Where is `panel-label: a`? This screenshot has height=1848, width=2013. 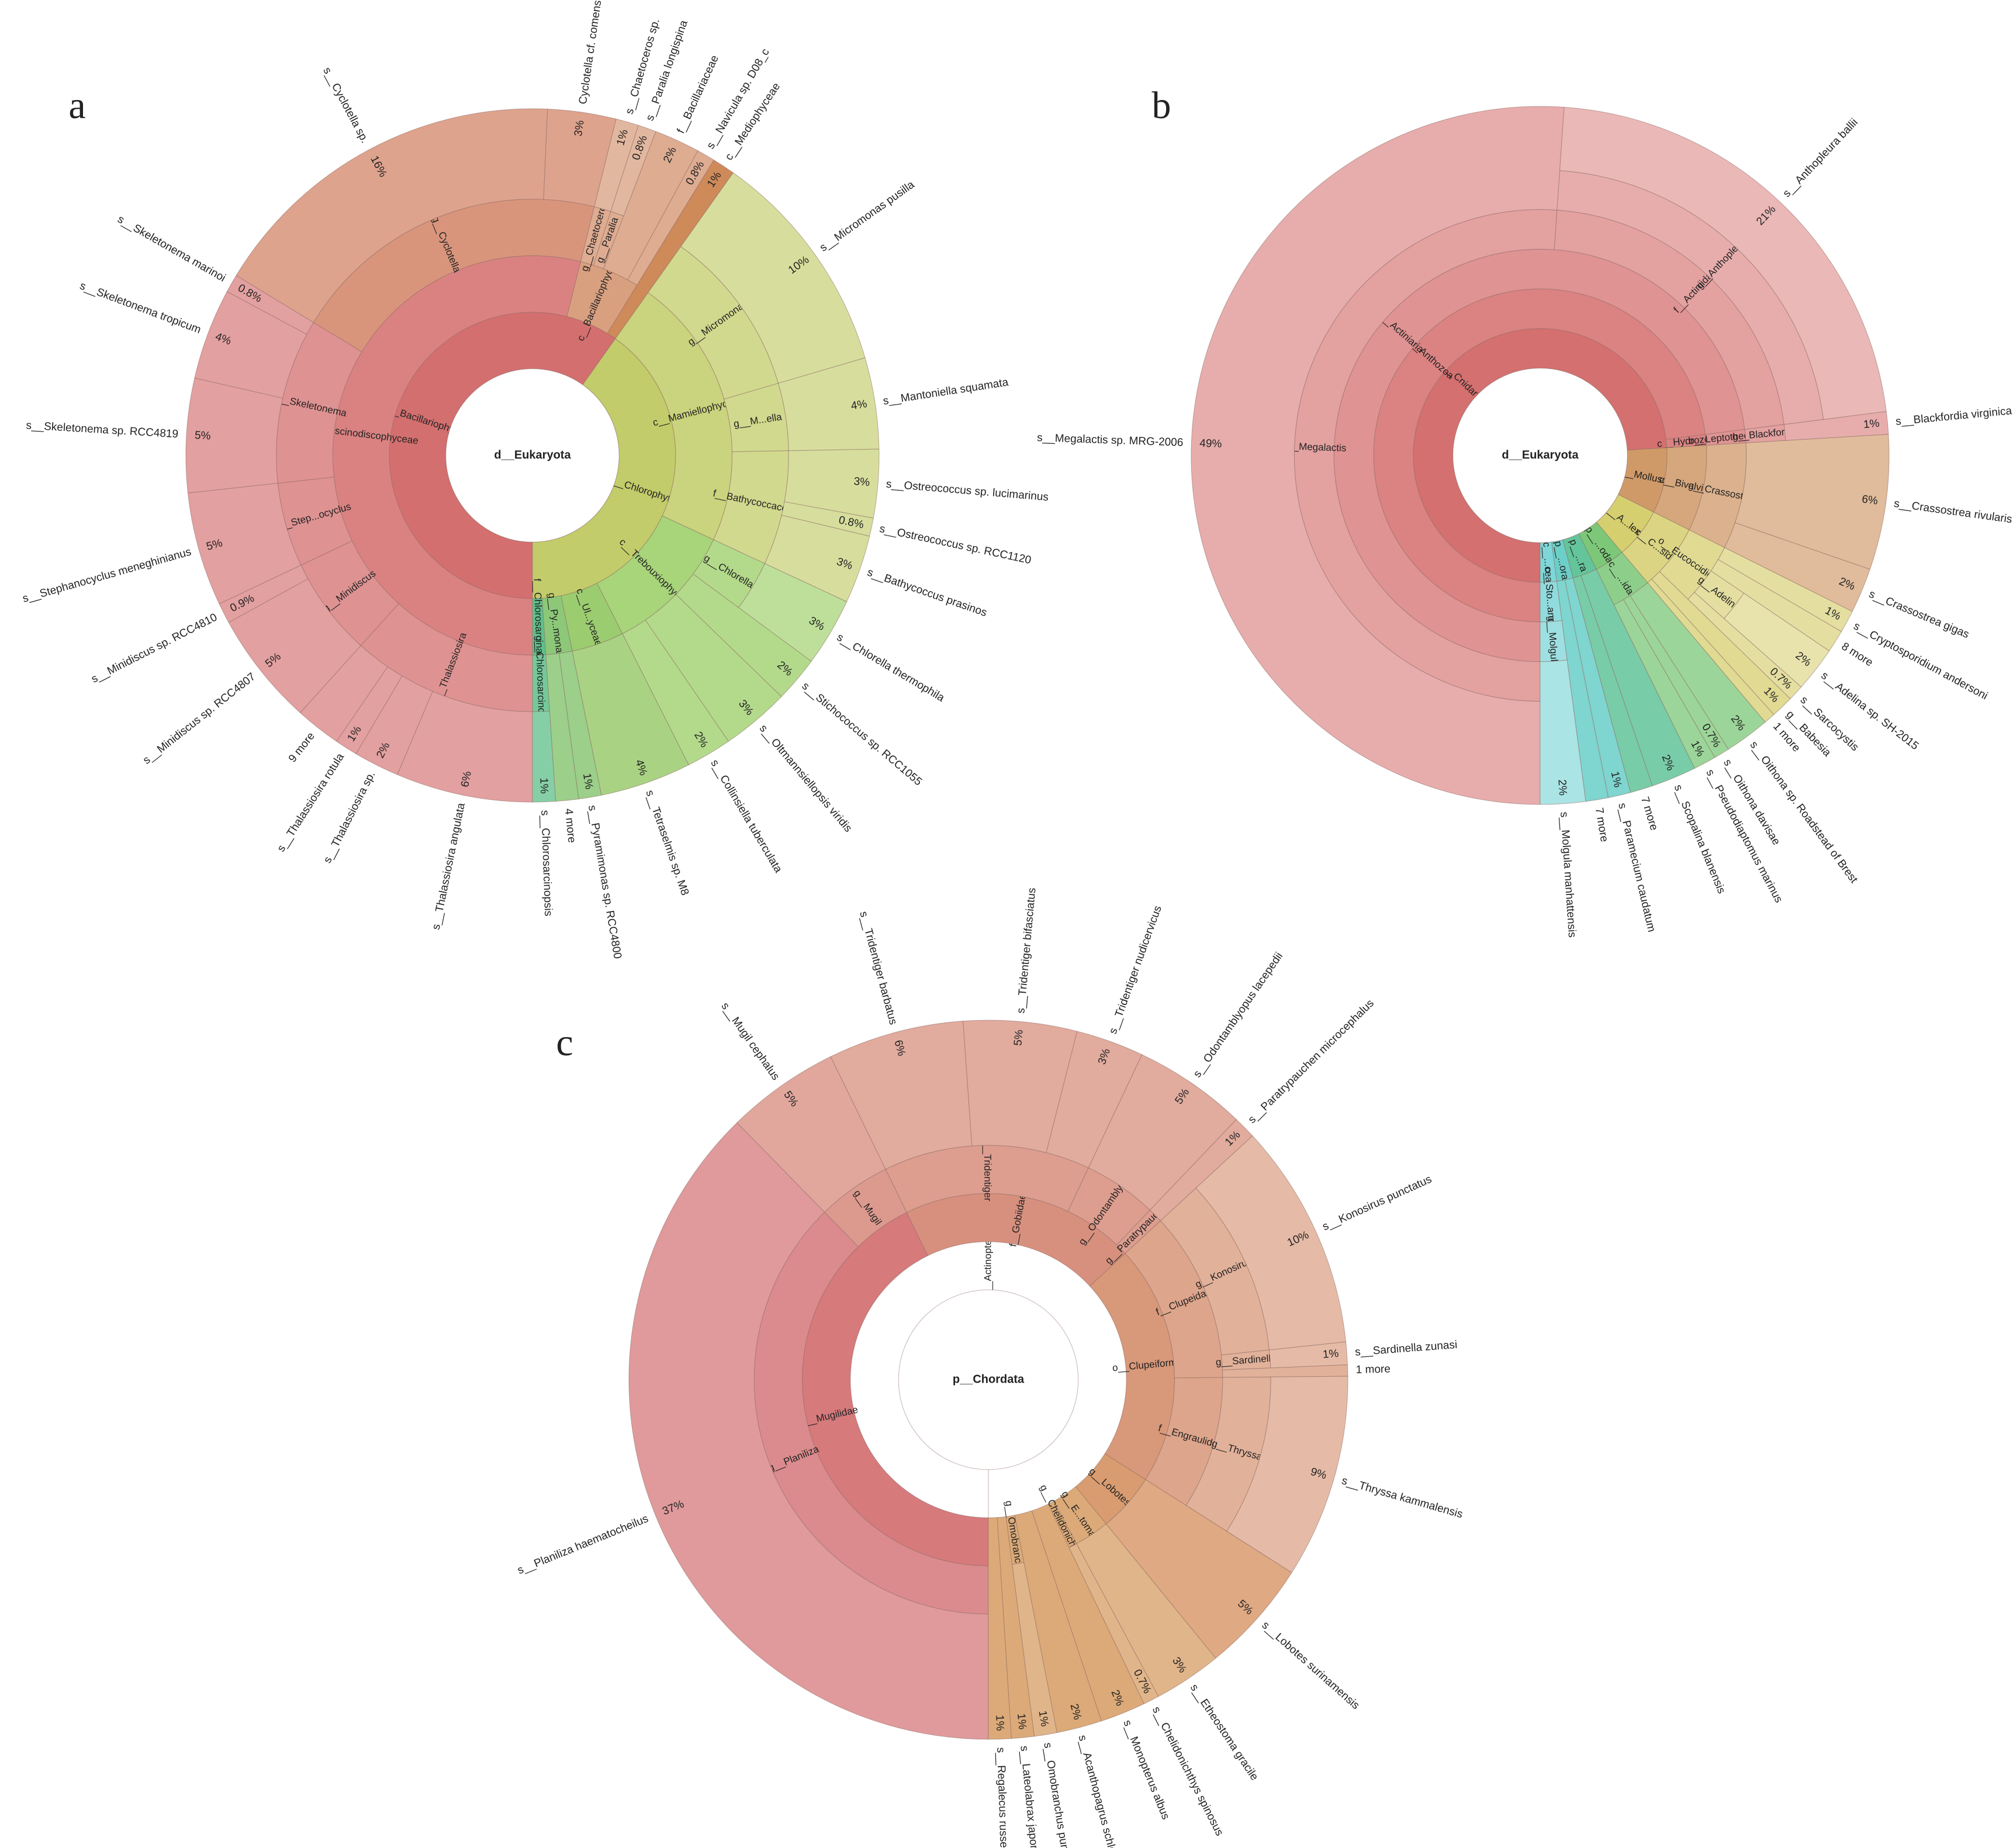
panel-label: a is located at coordinates (77, 105).